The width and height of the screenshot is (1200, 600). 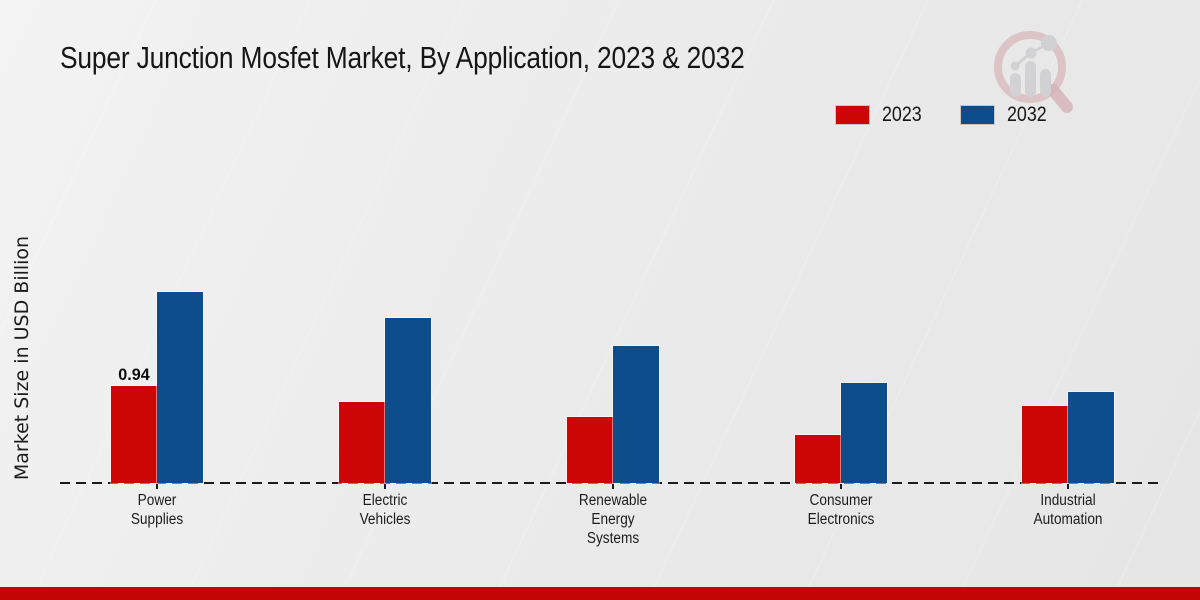 What do you see at coordinates (1033, 72) in the screenshot?
I see `magnifier-bar-chart-logo-icon` at bounding box center [1033, 72].